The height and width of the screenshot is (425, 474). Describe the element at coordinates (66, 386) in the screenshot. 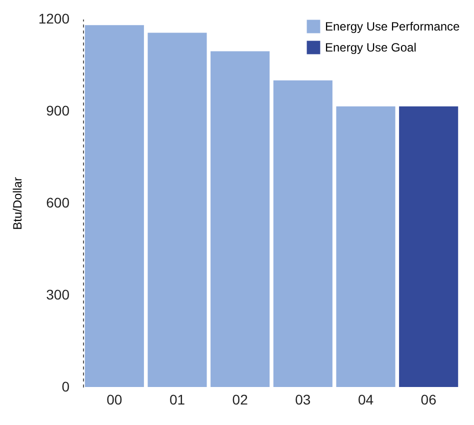

I see `y-tick-label: 0` at that location.